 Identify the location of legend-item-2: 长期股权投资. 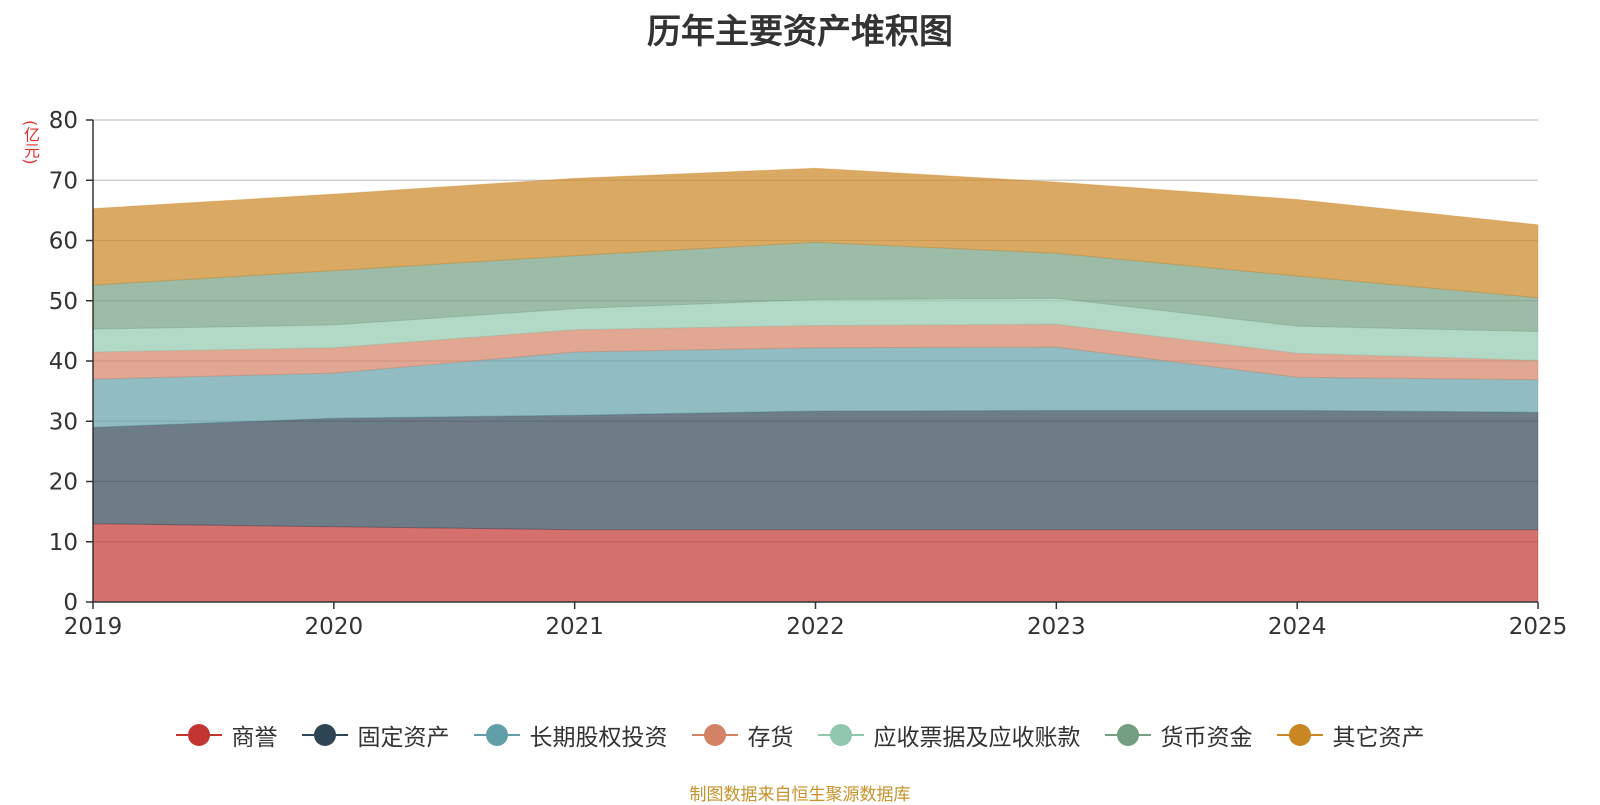
(570, 735).